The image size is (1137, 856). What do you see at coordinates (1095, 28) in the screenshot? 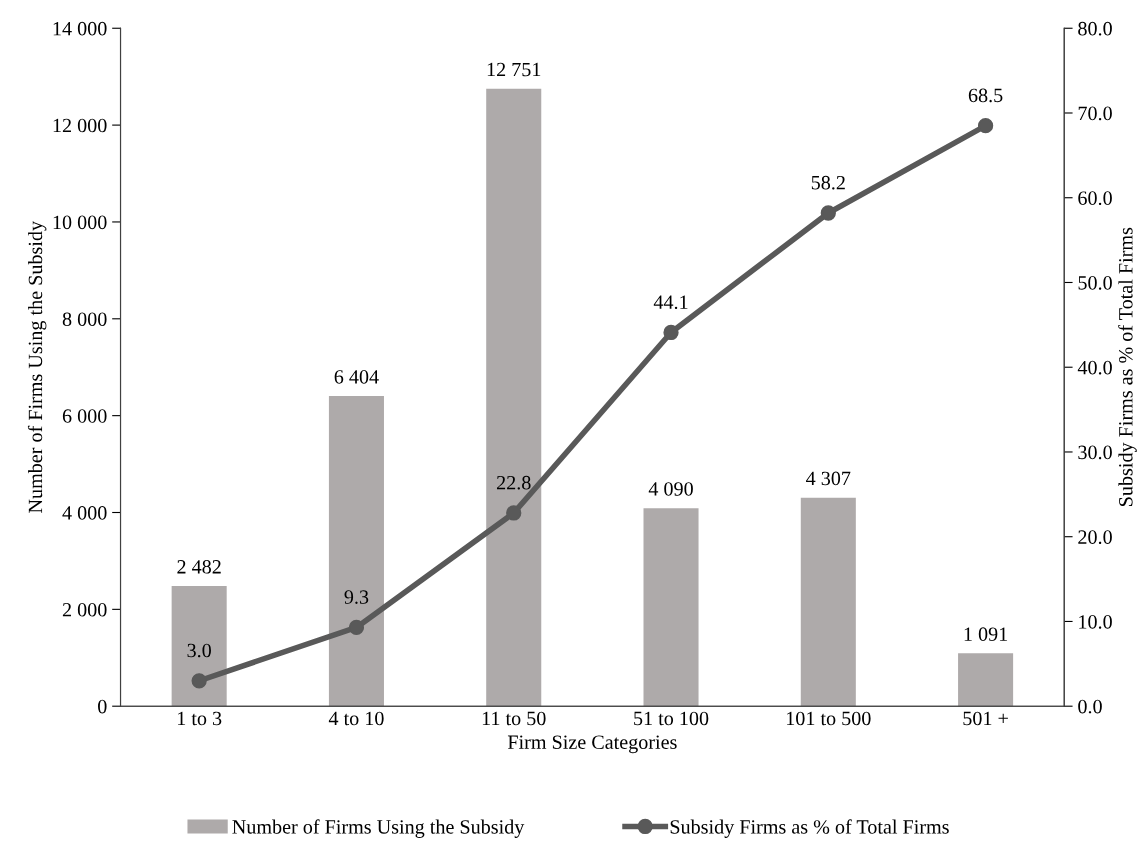
I see `y2-tick-label: 80.0` at bounding box center [1095, 28].